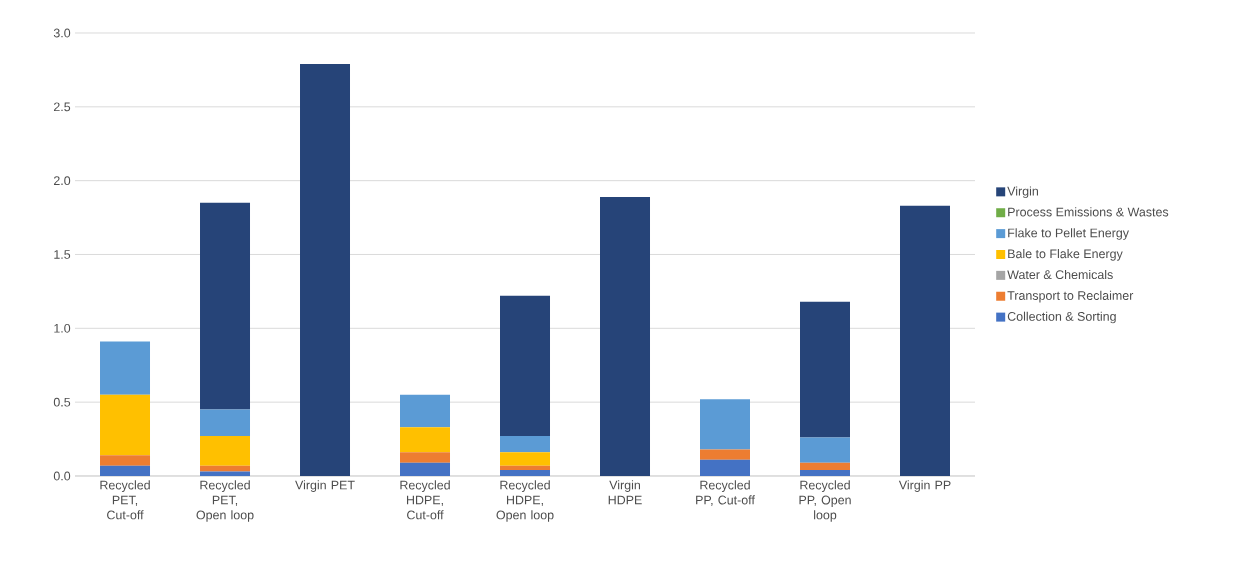  What do you see at coordinates (1070, 296) in the screenshot?
I see `legend-label: Transport to Reclaimer` at bounding box center [1070, 296].